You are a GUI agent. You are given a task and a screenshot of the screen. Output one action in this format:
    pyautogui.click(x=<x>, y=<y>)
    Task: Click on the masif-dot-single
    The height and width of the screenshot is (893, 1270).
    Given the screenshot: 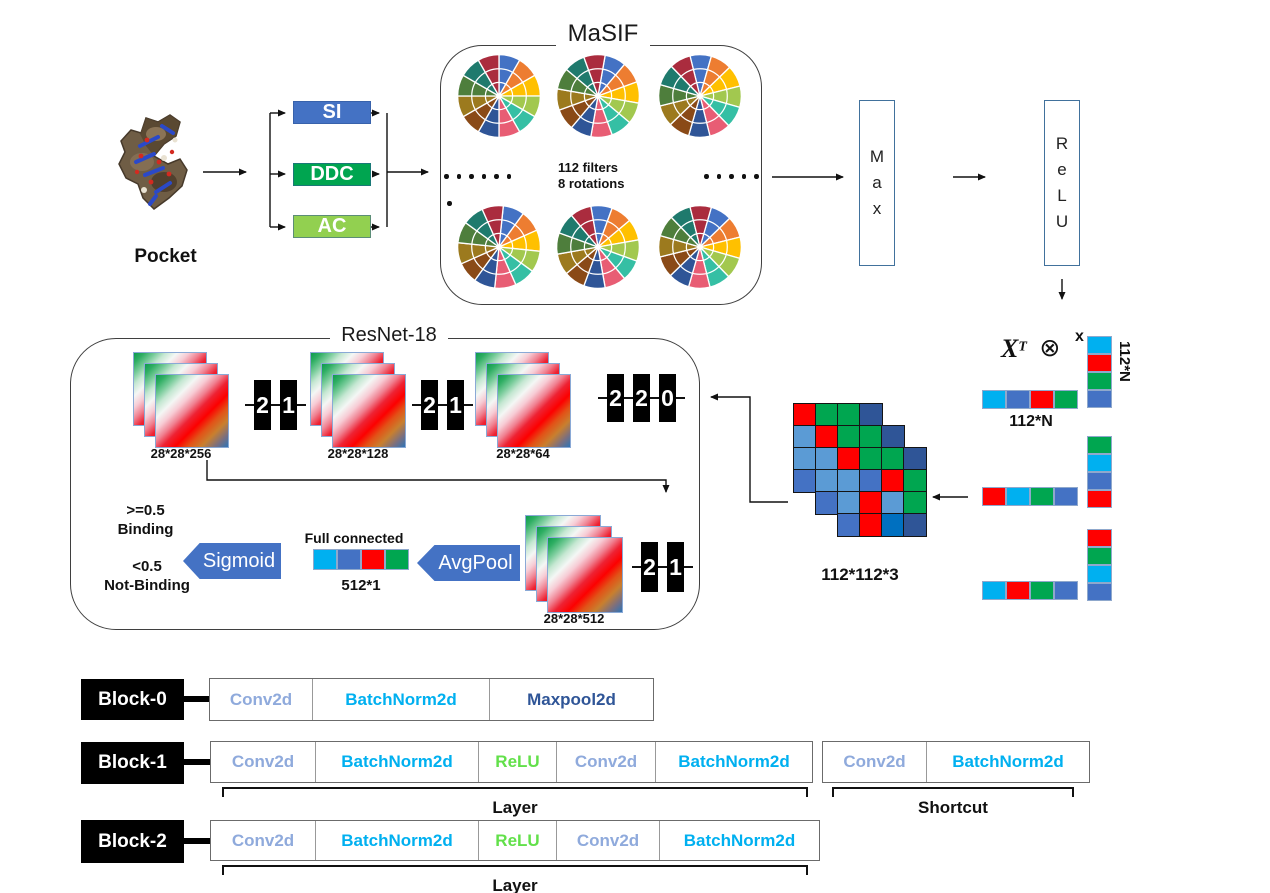 What is the action you would take?
    pyautogui.click(x=449, y=203)
    